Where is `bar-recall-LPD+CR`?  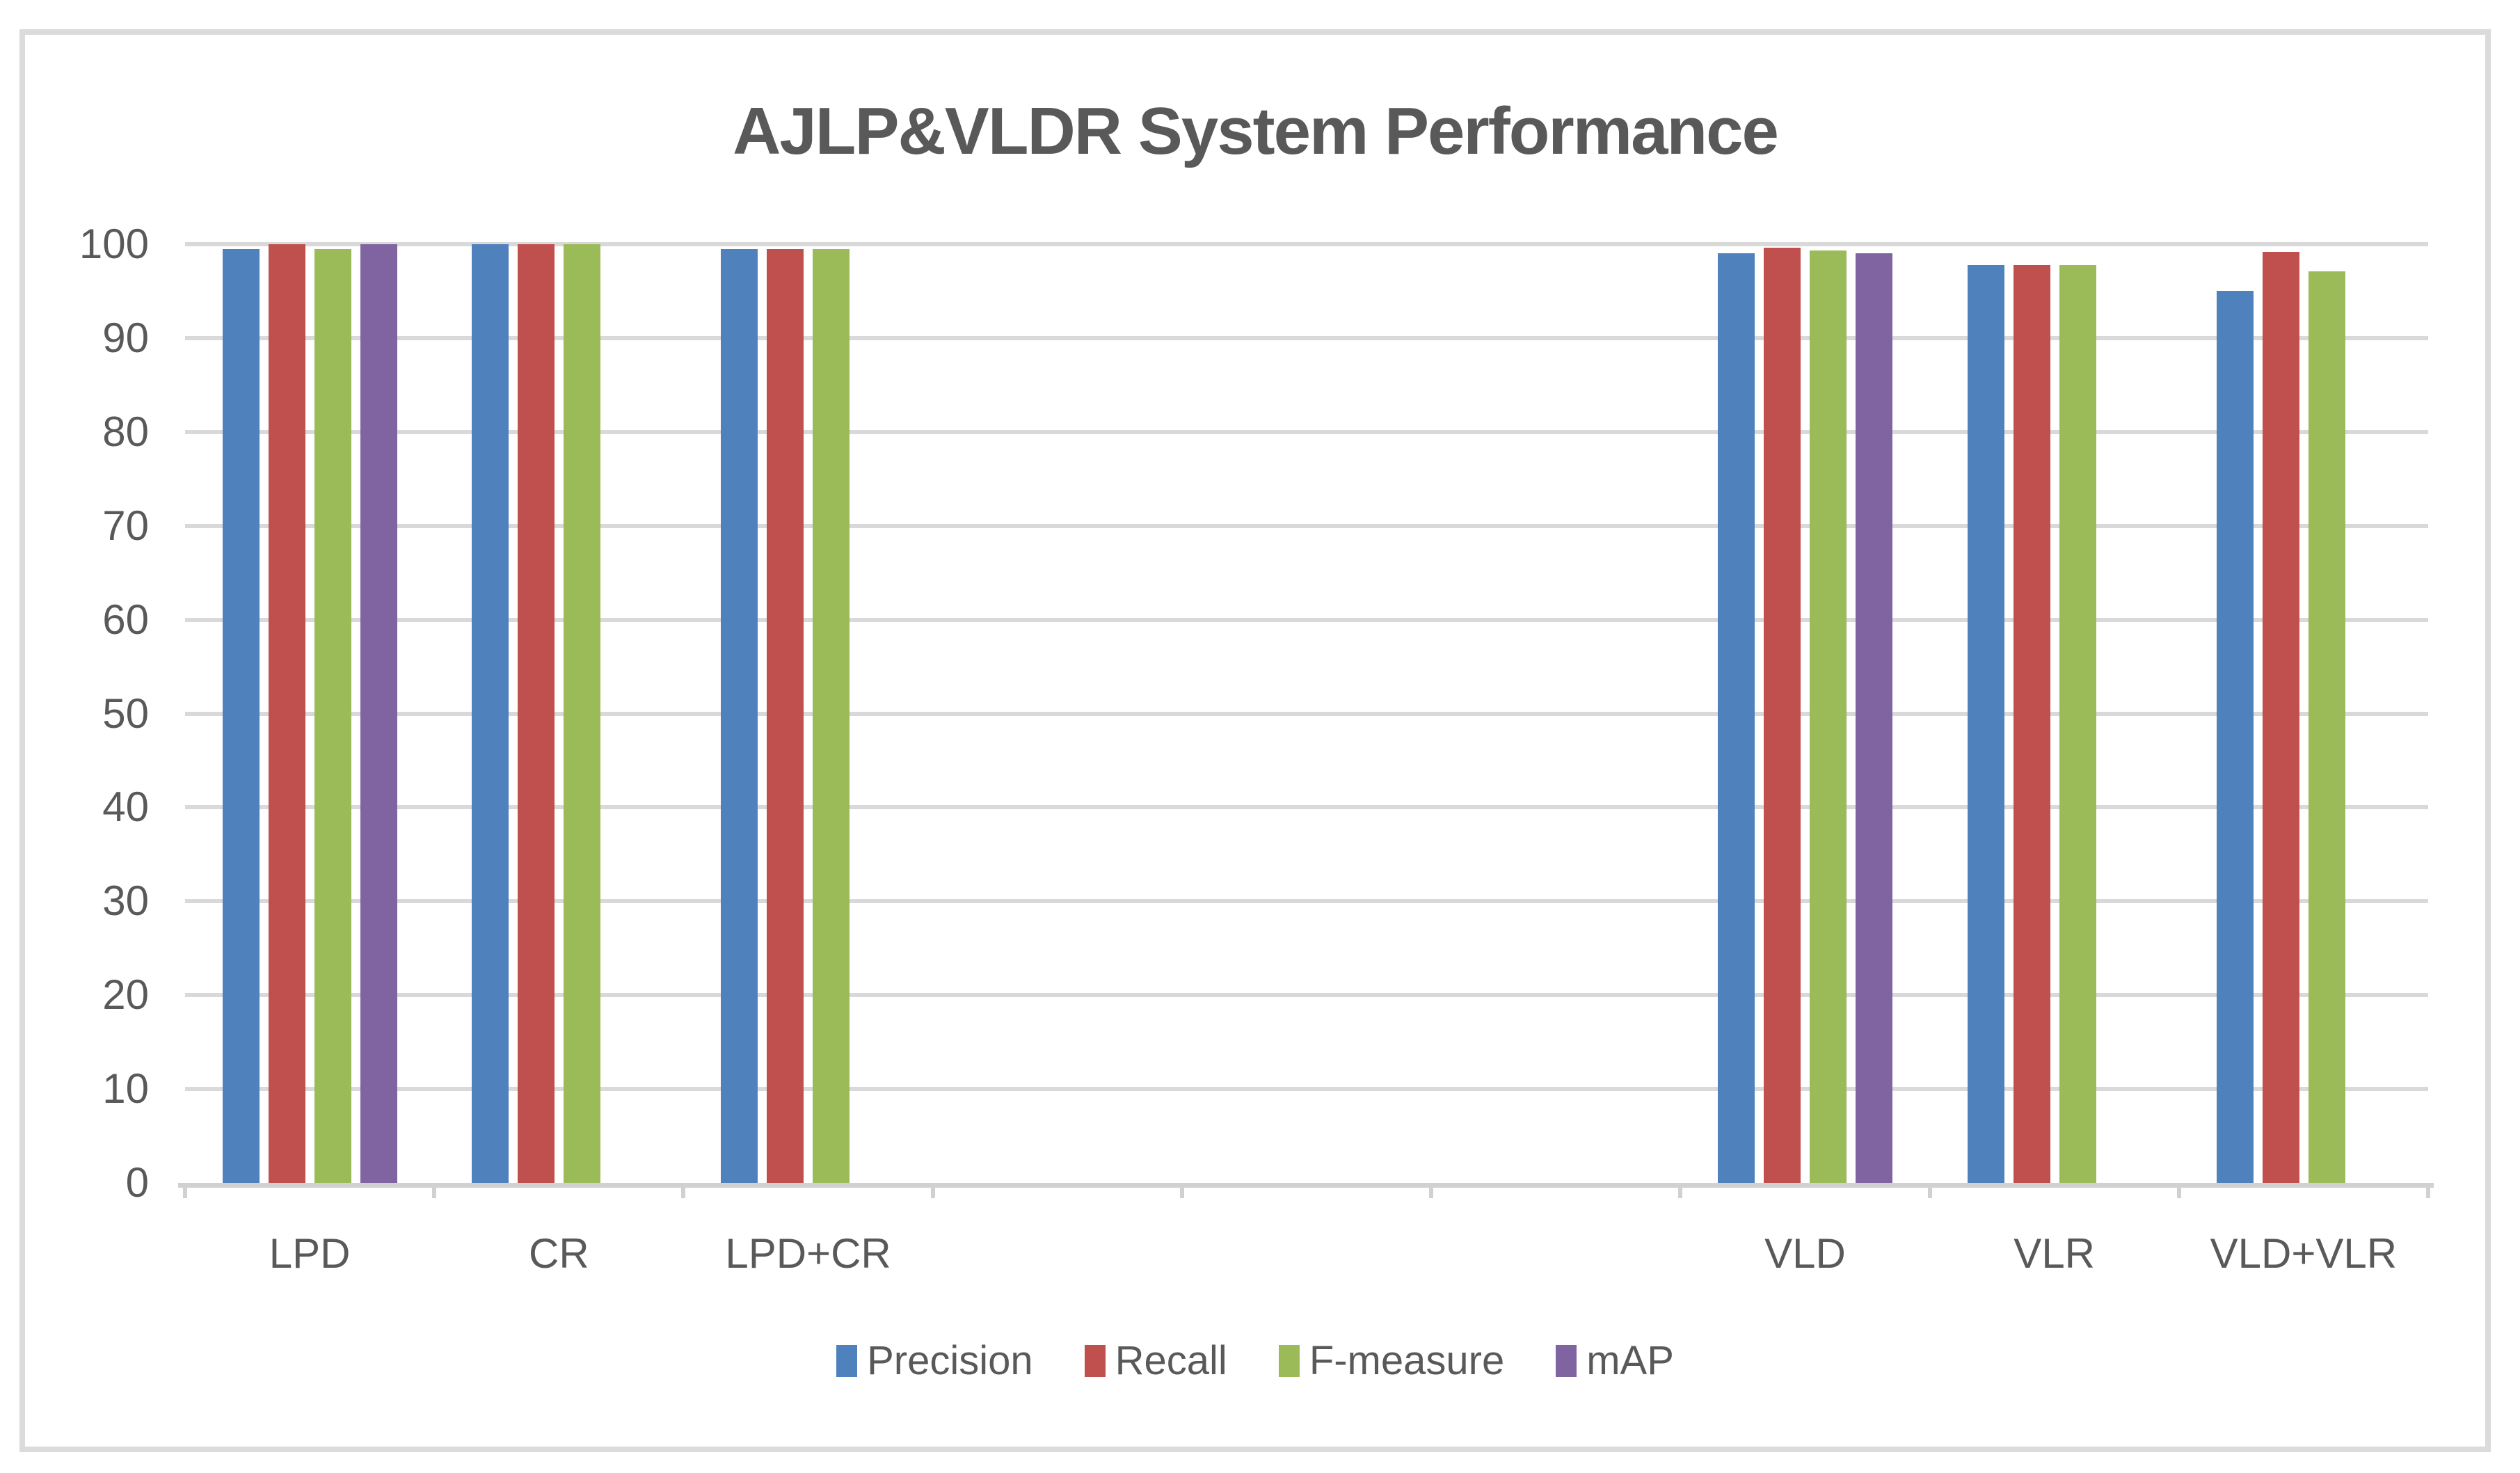 bar-recall-LPD+CR is located at coordinates (785, 716).